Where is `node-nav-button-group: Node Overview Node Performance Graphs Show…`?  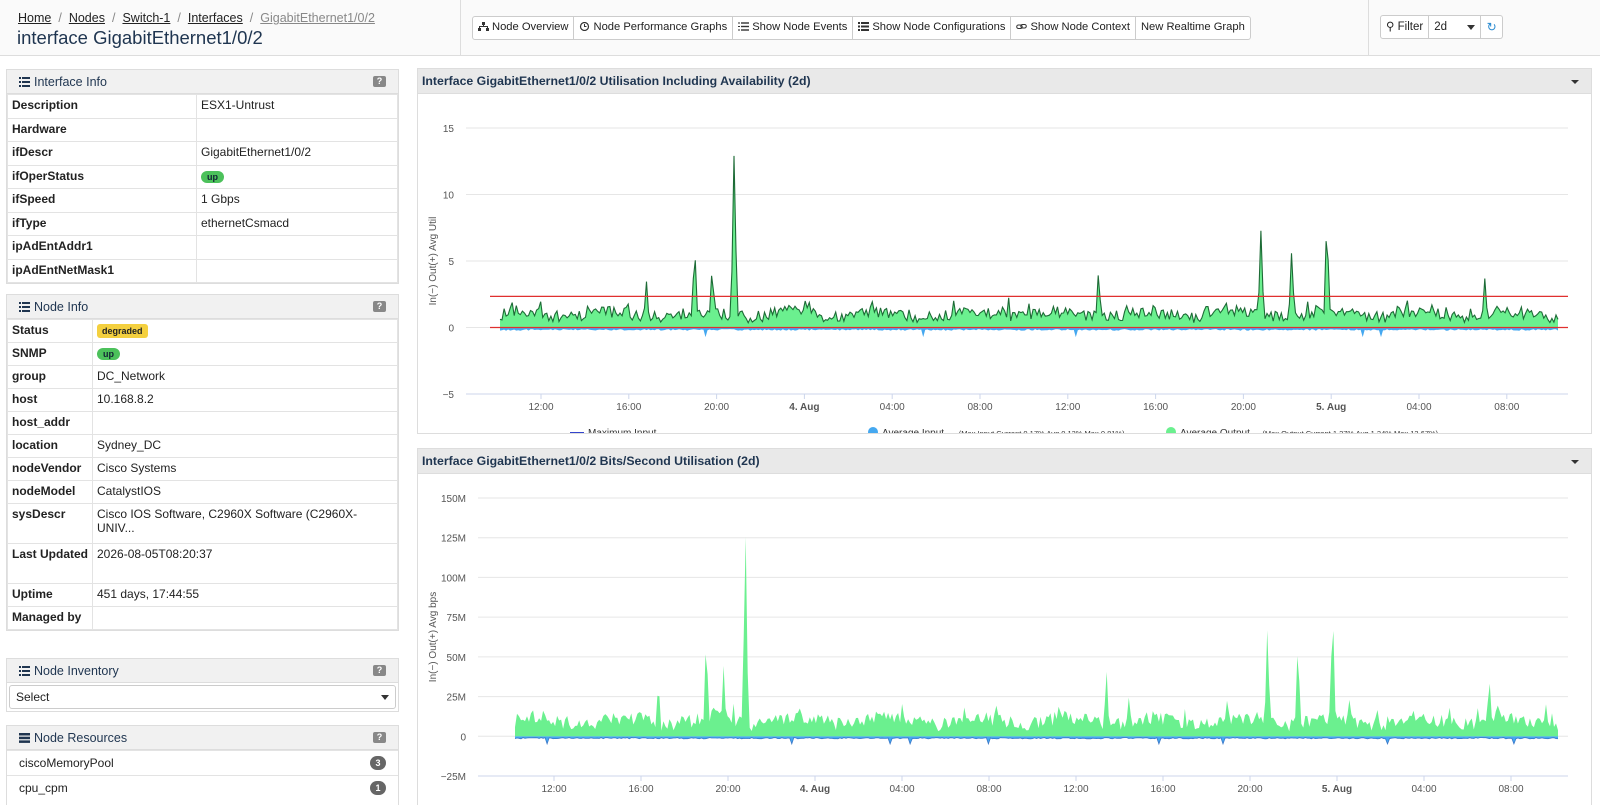 node-nav-button-group: Node Overview Node Performance Graphs Show… is located at coordinates (861, 28).